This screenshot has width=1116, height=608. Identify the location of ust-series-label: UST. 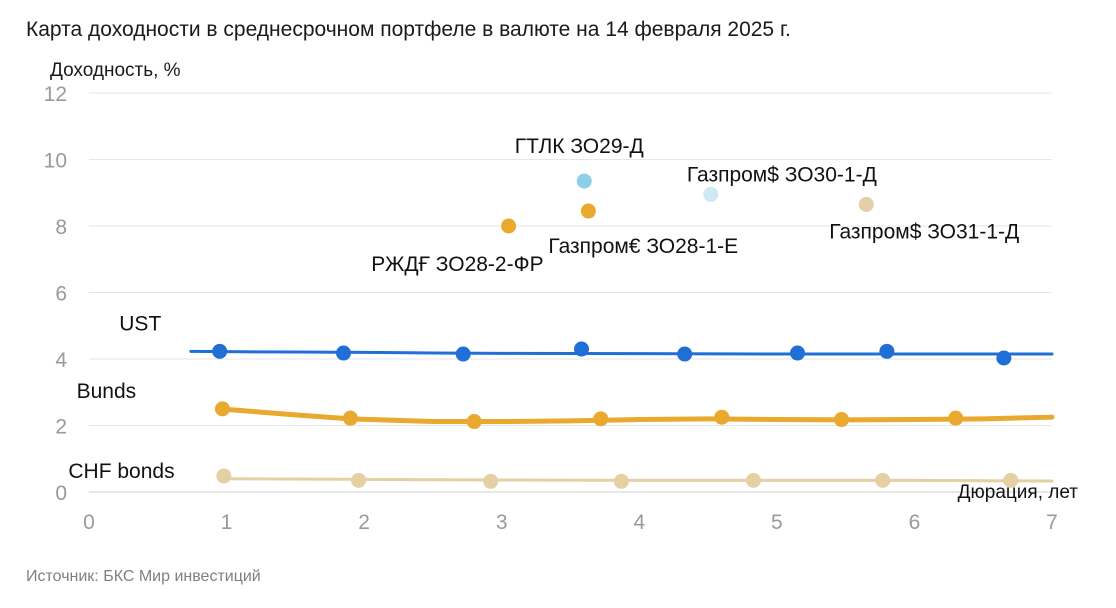
(140, 324).